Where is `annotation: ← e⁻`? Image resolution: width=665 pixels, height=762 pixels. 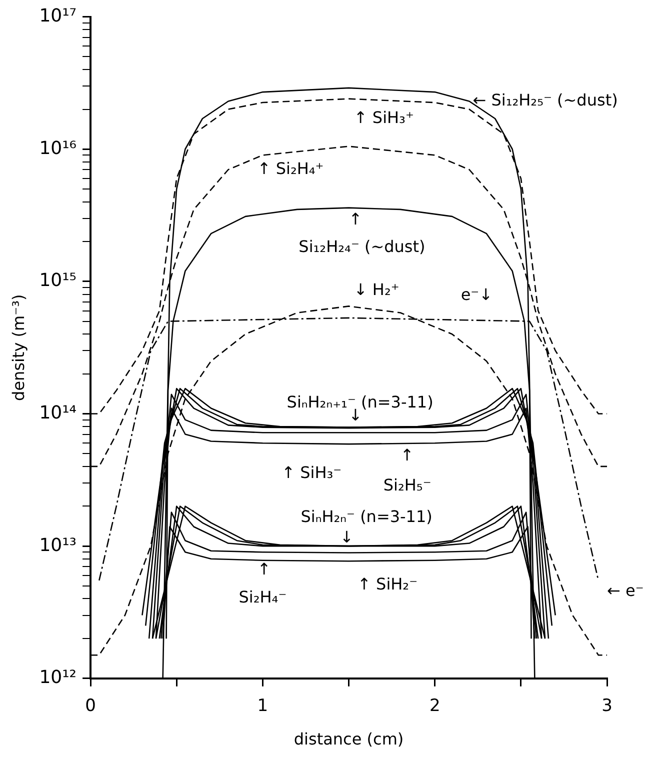 annotation: ← e⁻ is located at coordinates (625, 590).